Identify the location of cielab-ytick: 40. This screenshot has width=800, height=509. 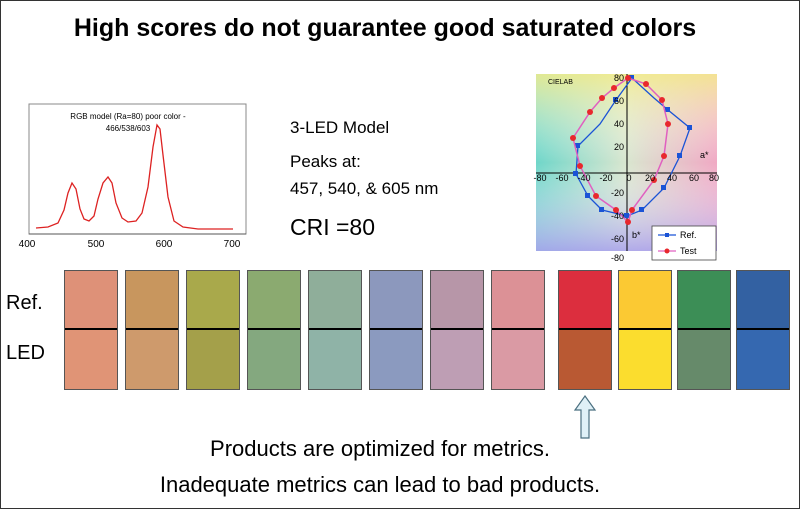
(619, 124).